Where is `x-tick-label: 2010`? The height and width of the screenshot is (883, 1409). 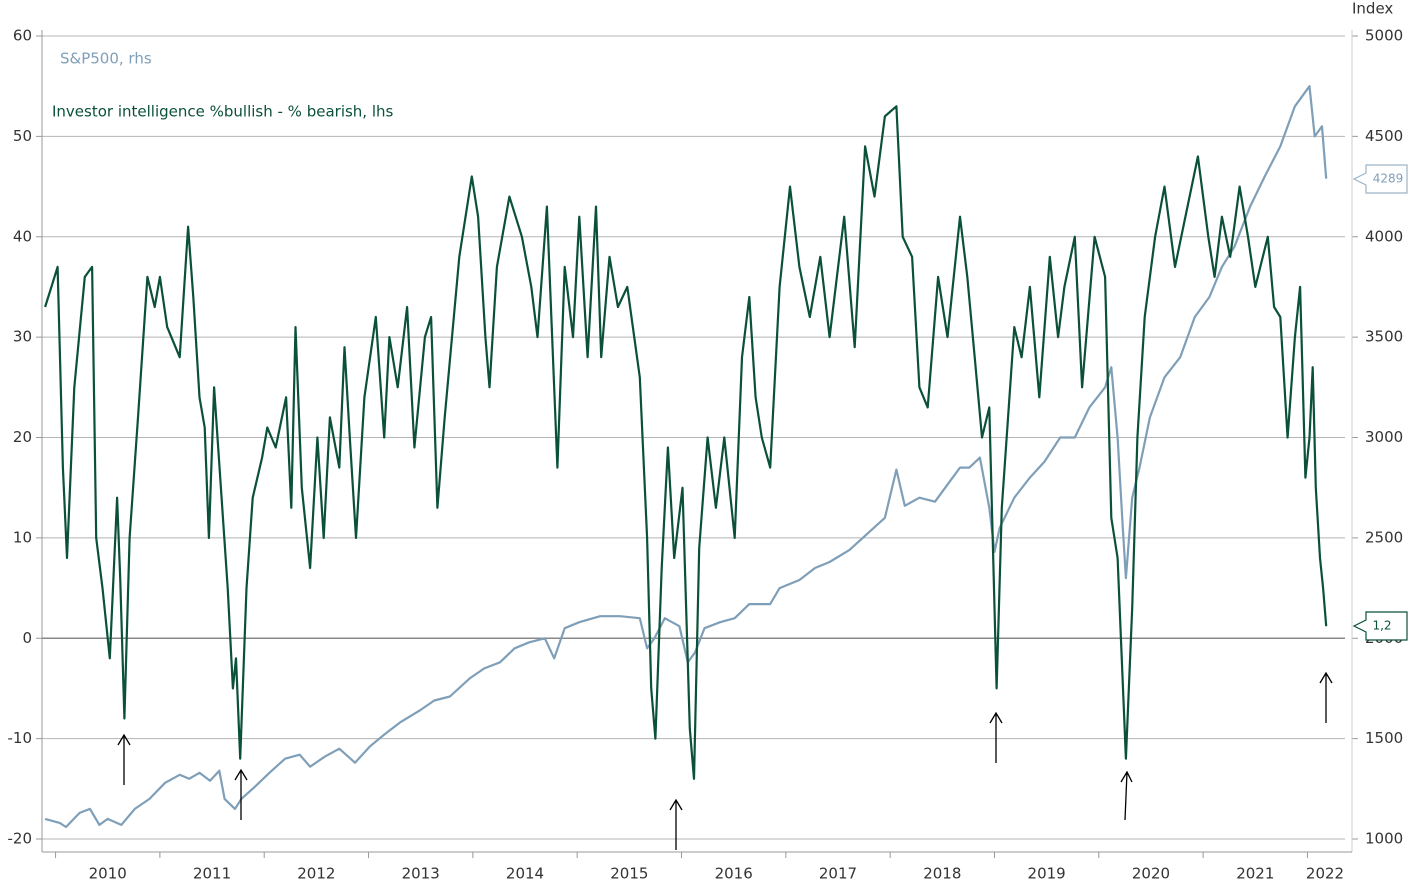
x-tick-label: 2010 is located at coordinates (108, 874).